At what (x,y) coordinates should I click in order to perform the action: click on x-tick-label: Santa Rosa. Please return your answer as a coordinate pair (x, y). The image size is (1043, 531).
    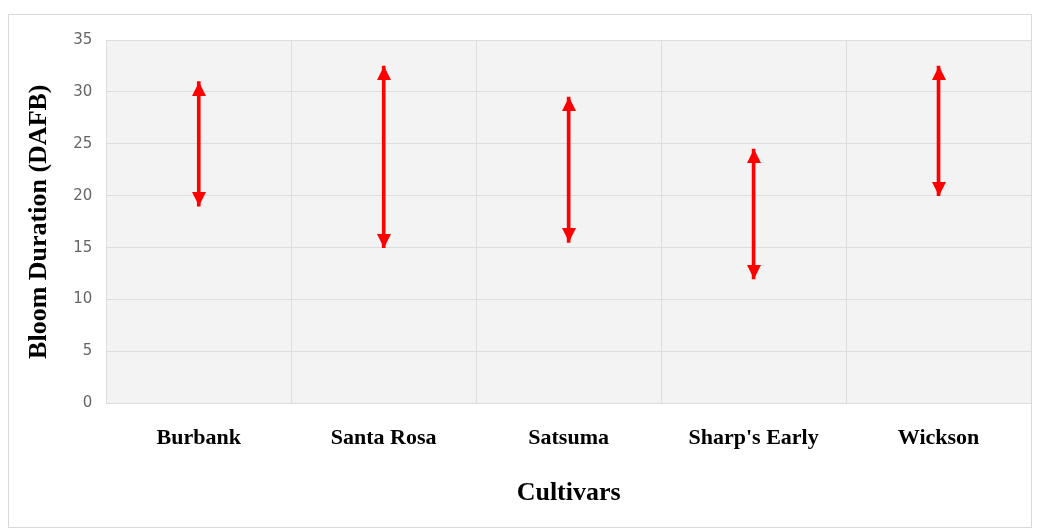
    Looking at the image, I should click on (383, 437).